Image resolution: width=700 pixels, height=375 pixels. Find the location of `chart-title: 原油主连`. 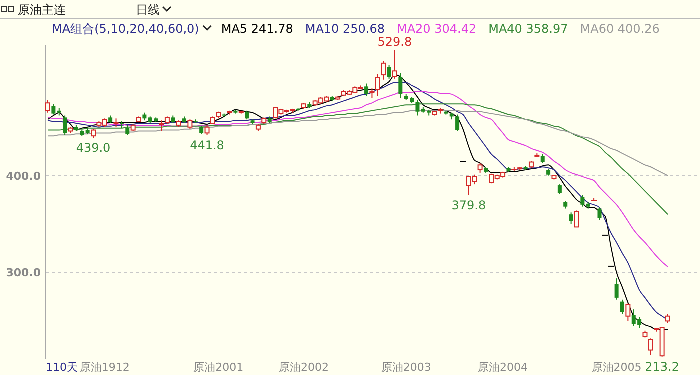

chart-title: 原油主连 is located at coordinates (42, 10).